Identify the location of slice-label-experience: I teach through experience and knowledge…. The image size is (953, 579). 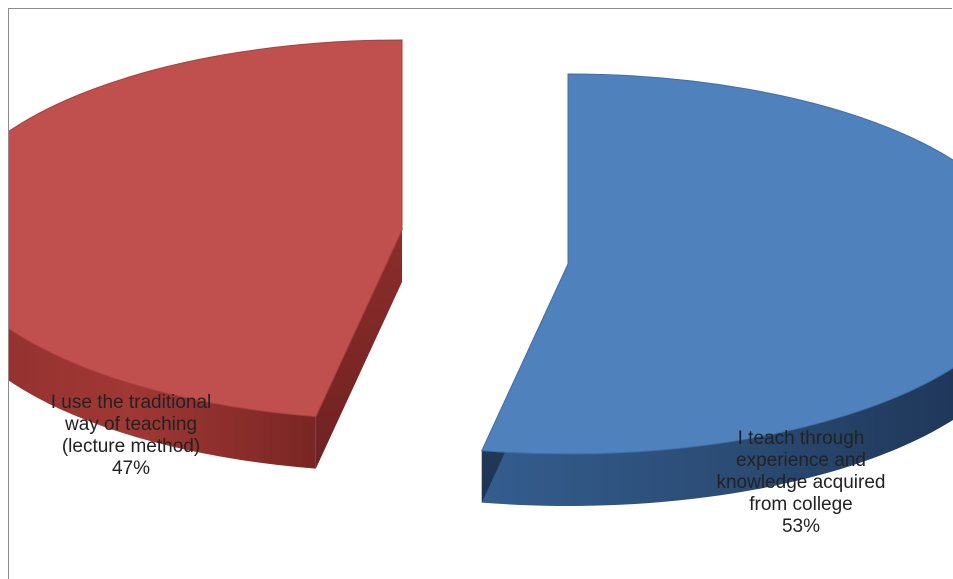
(801, 483).